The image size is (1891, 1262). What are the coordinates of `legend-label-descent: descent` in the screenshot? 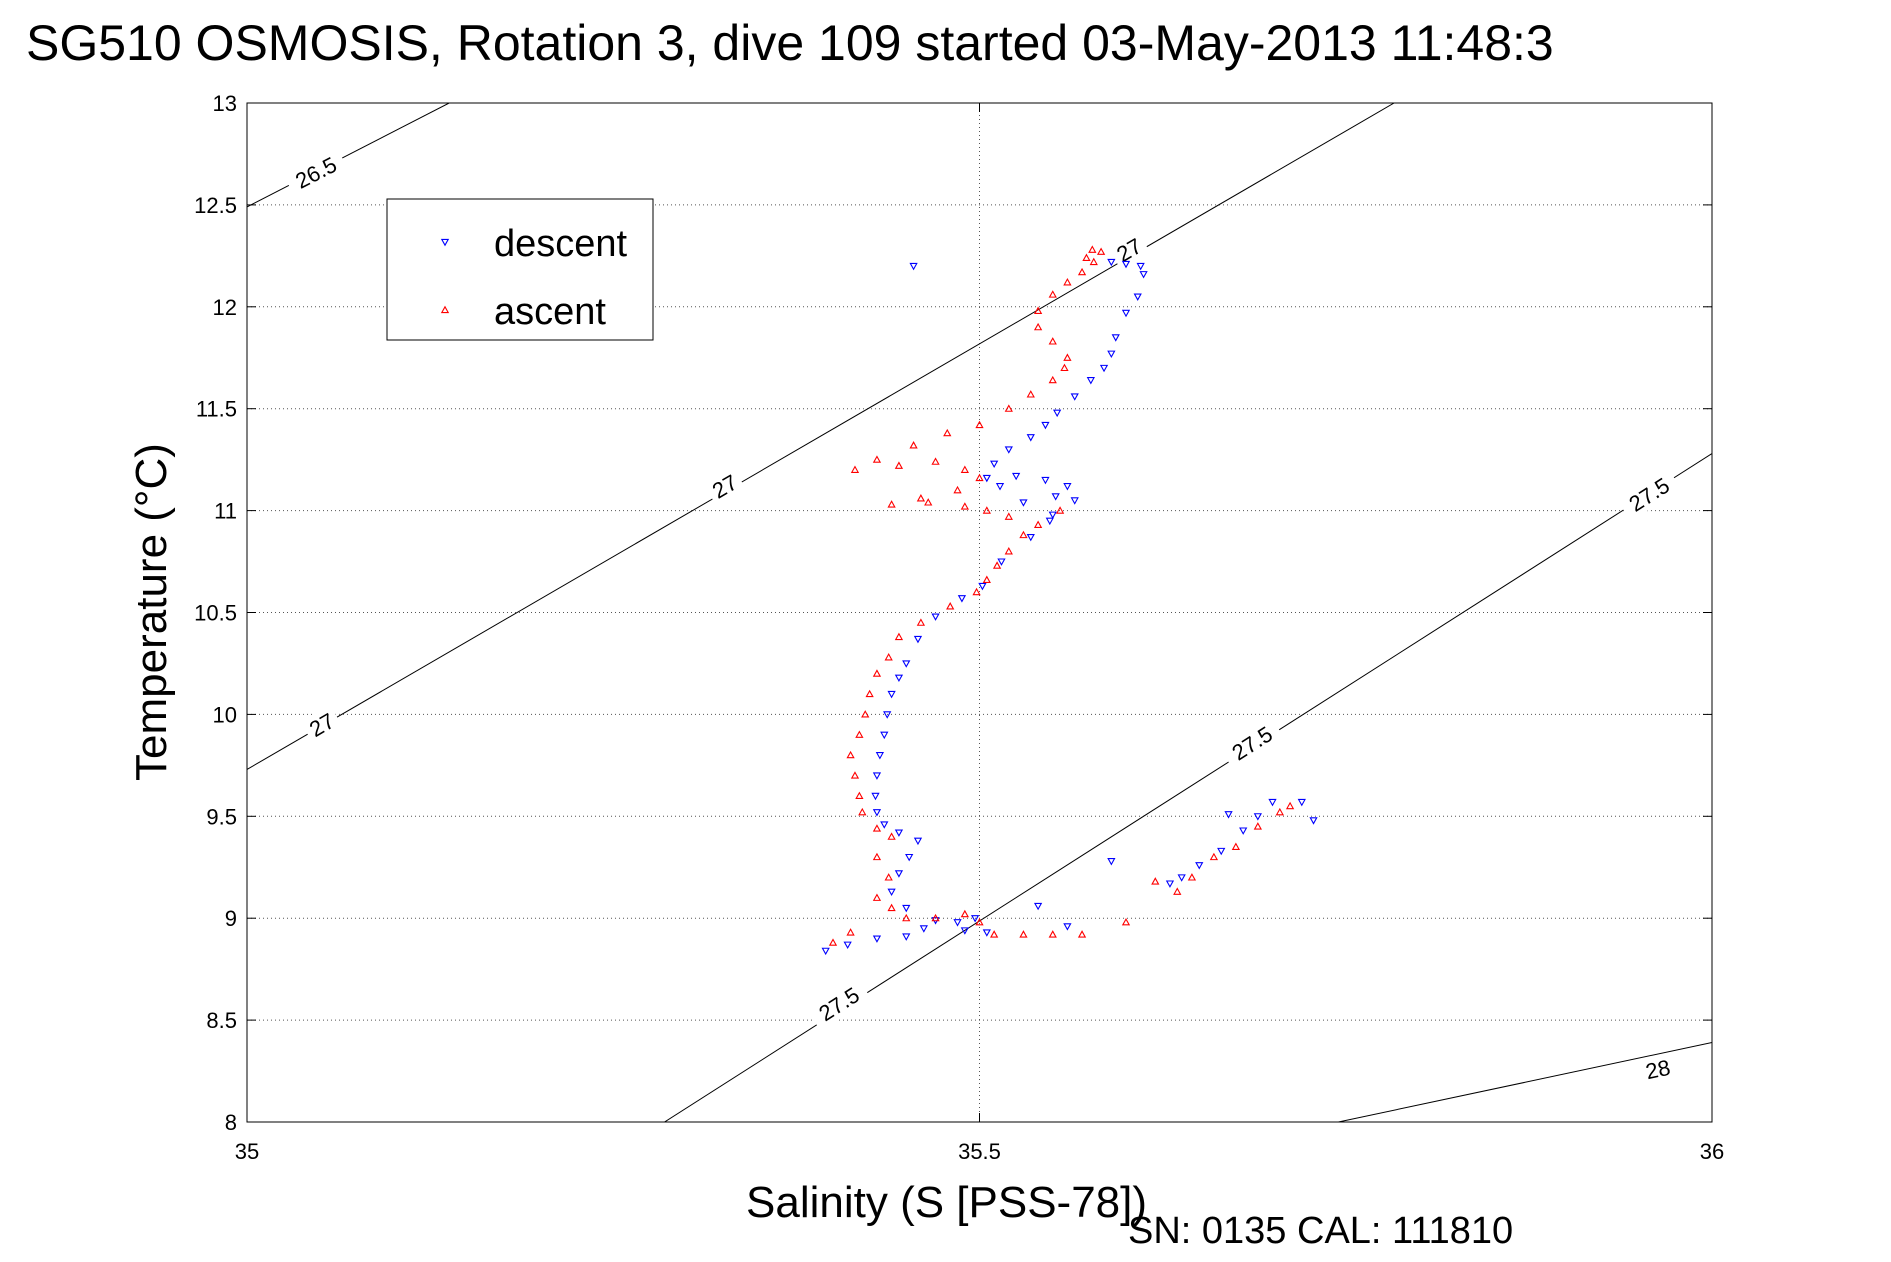 It's located at (561, 244).